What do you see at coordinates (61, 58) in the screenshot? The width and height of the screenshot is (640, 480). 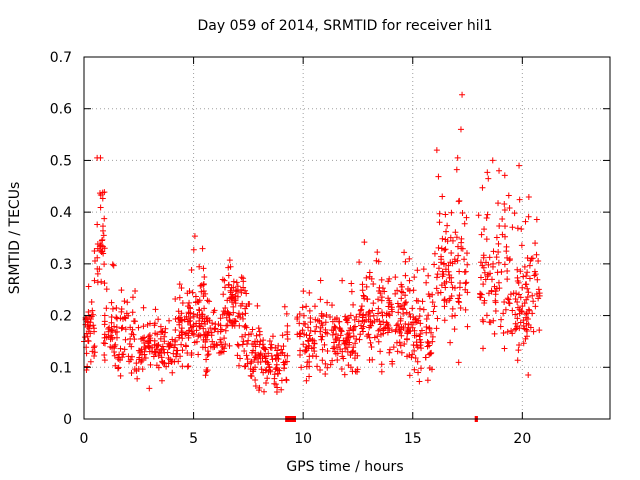 I see `y-tick-label: 0.7` at bounding box center [61, 58].